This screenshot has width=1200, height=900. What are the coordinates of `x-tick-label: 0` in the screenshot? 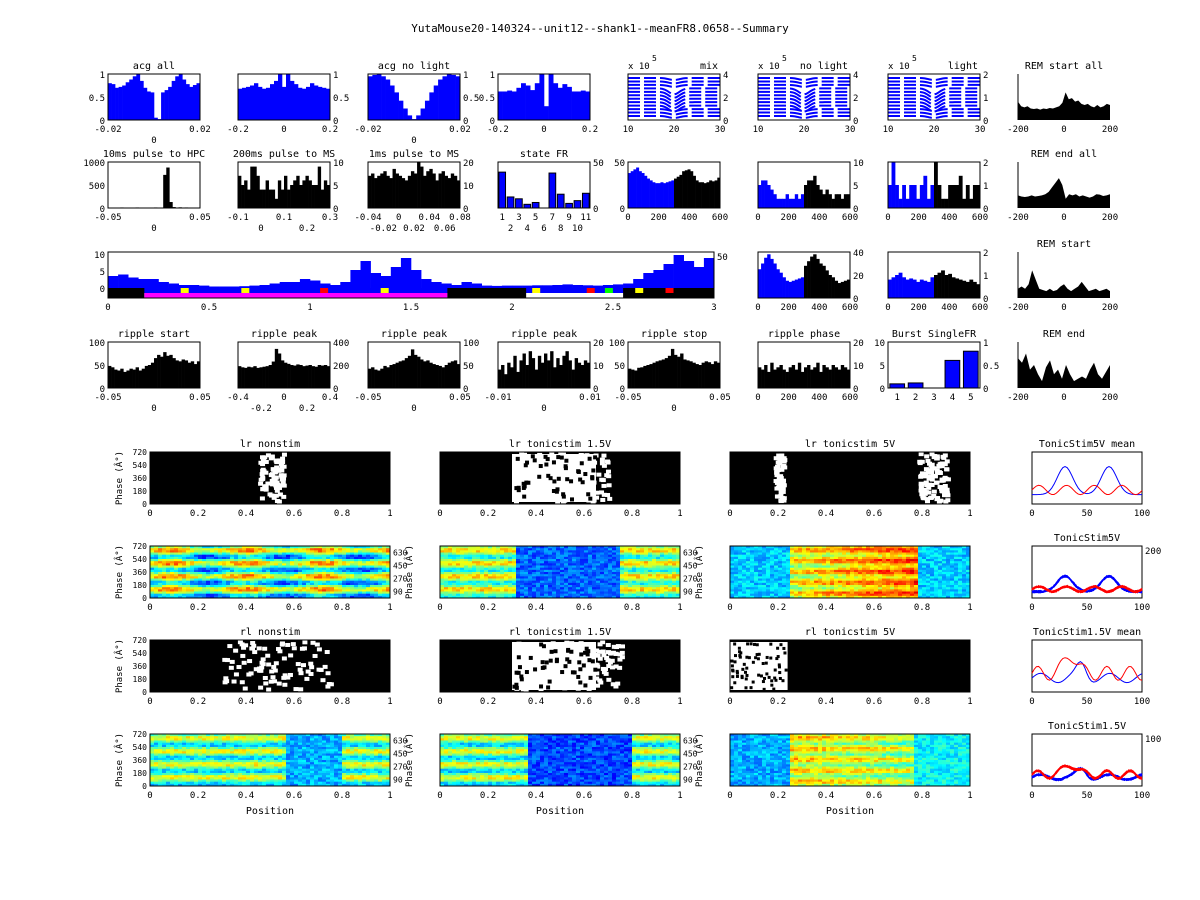 It's located at (887, 218).